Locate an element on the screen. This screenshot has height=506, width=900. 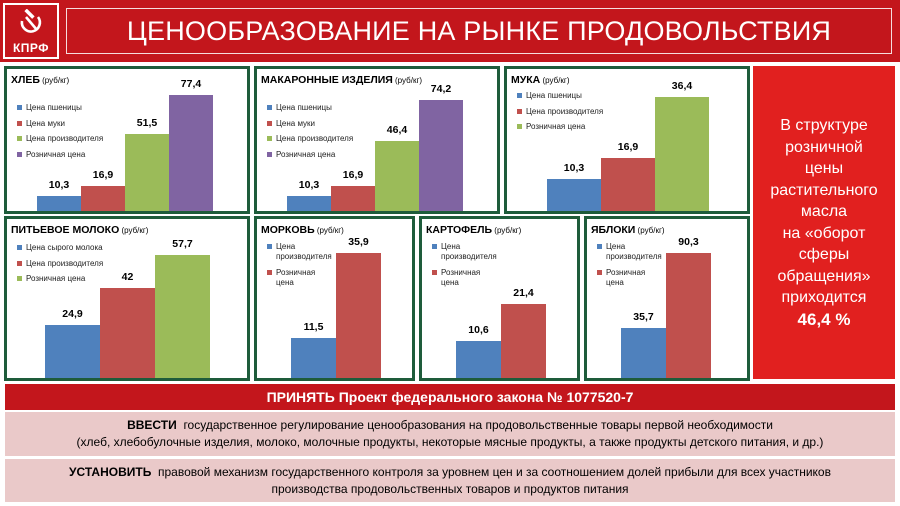
bar-цена-сырого-молока is located at coordinates (72, 351).